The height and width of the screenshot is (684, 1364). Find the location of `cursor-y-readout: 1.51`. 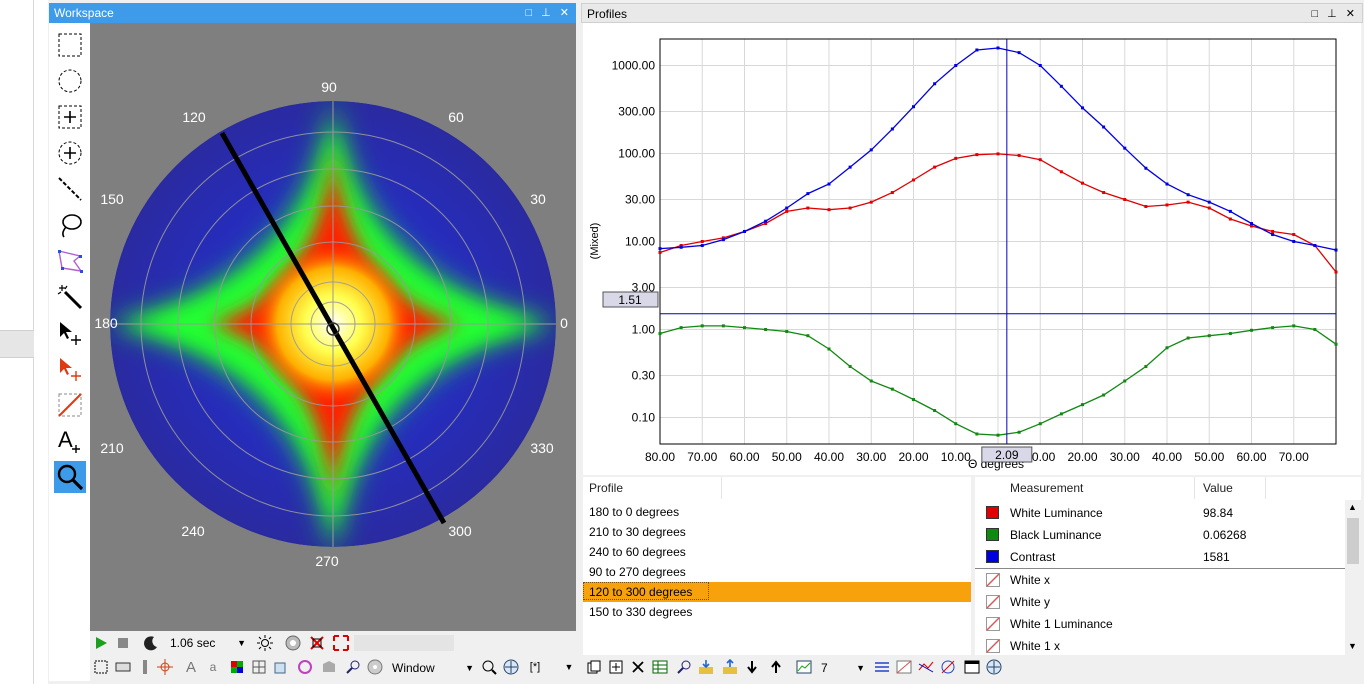

cursor-y-readout: 1.51 is located at coordinates (630, 299).